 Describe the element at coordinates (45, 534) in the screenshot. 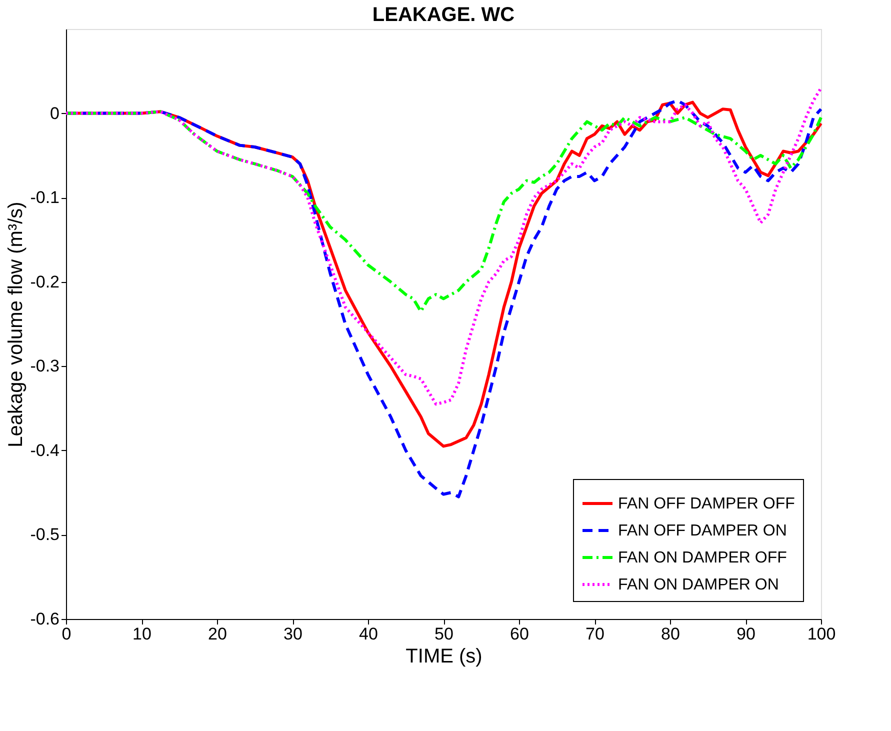

I see `y-tick-label: -0.5` at that location.